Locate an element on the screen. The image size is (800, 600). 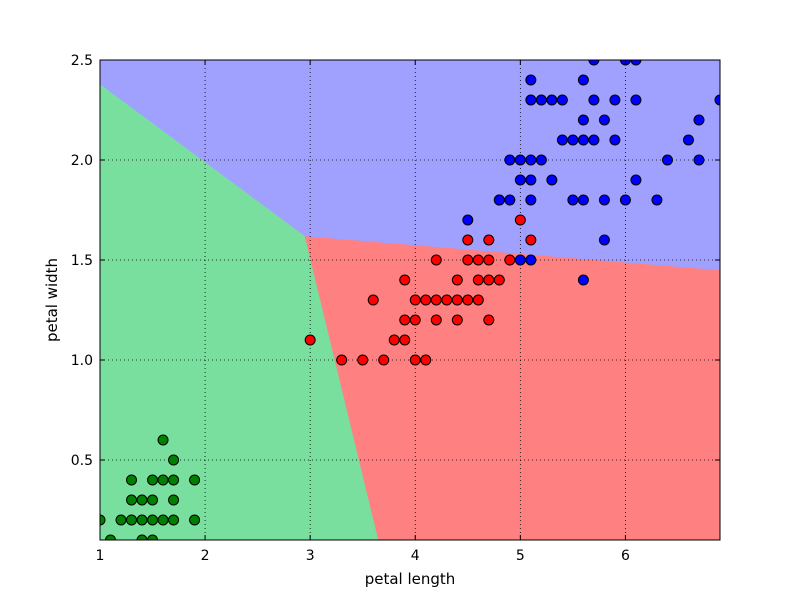
x-tick-label: 6 is located at coordinates (625, 556).